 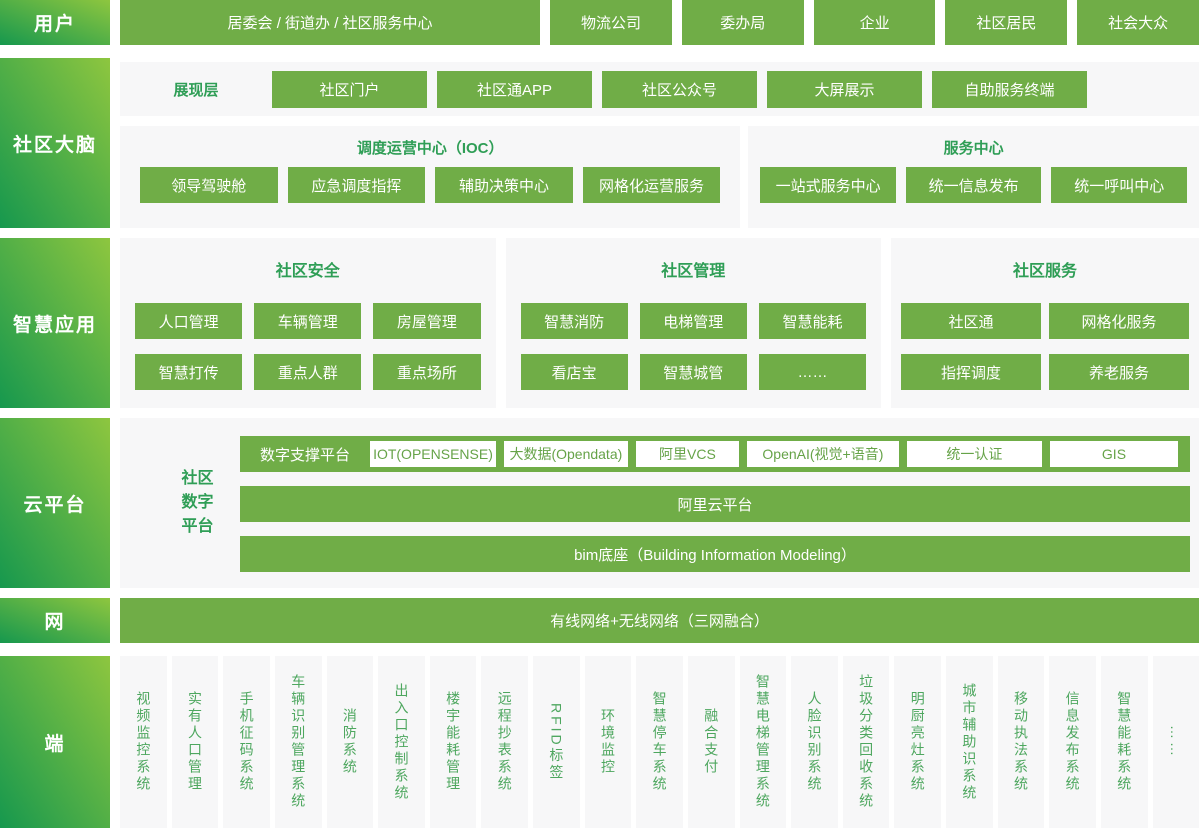 I want to click on community-security-title: 社区安全, so click(x=307, y=271).